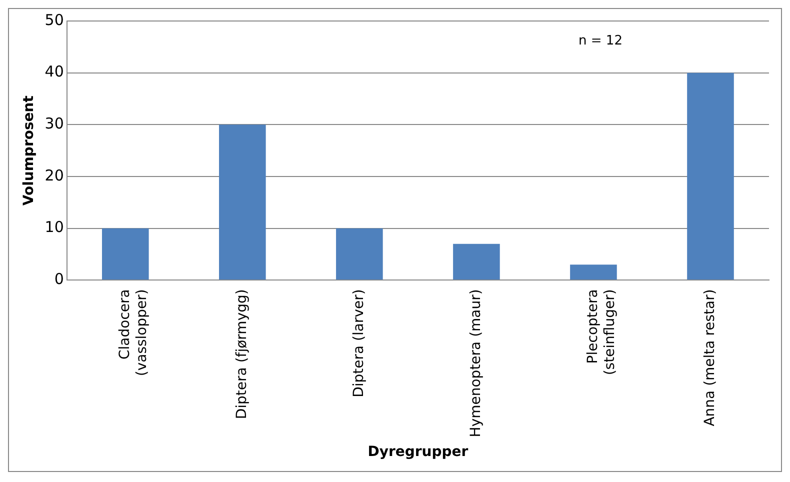 The height and width of the screenshot is (482, 790). Describe the element at coordinates (133, 332) in the screenshot. I see `x-tick-label: Cladocera (vasslopper)` at that location.